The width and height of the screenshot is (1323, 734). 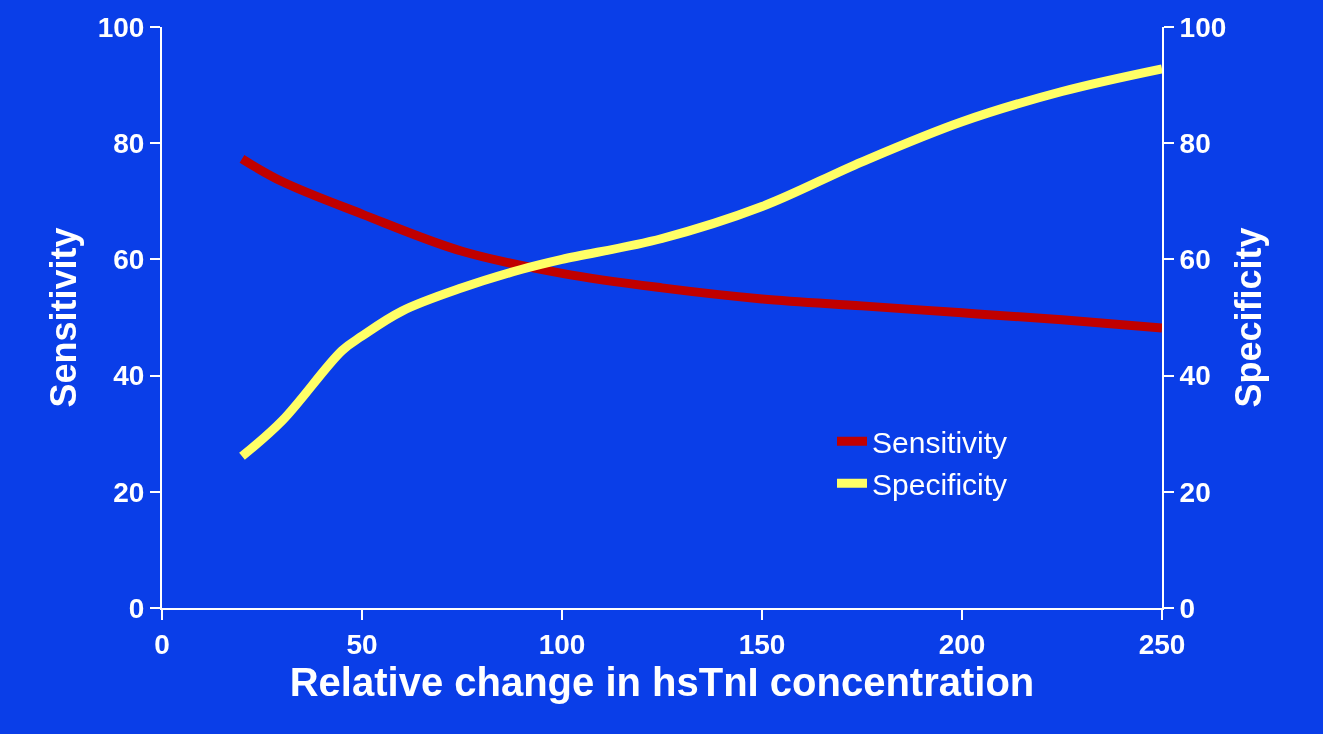 I want to click on legend-label: Sensitivity, so click(x=940, y=442).